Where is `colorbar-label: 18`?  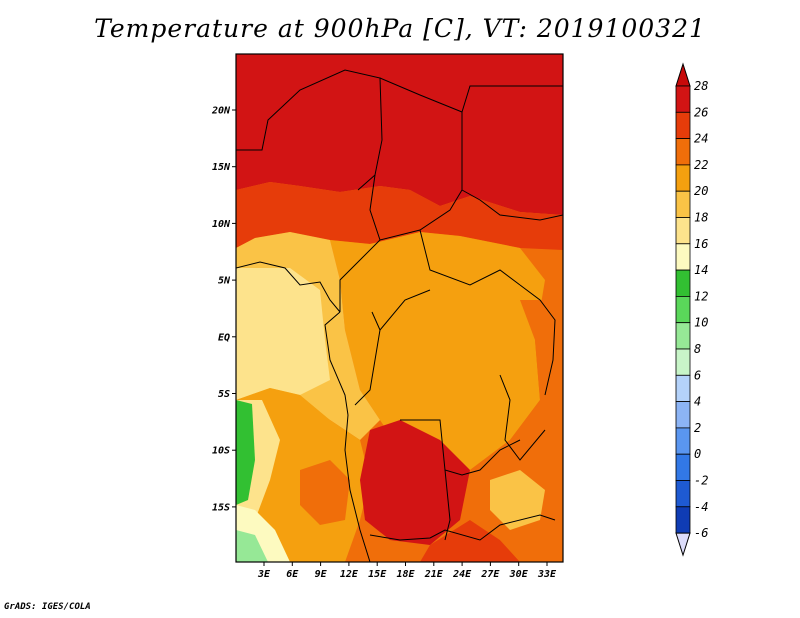 colorbar-label: 18 is located at coordinates (701, 218).